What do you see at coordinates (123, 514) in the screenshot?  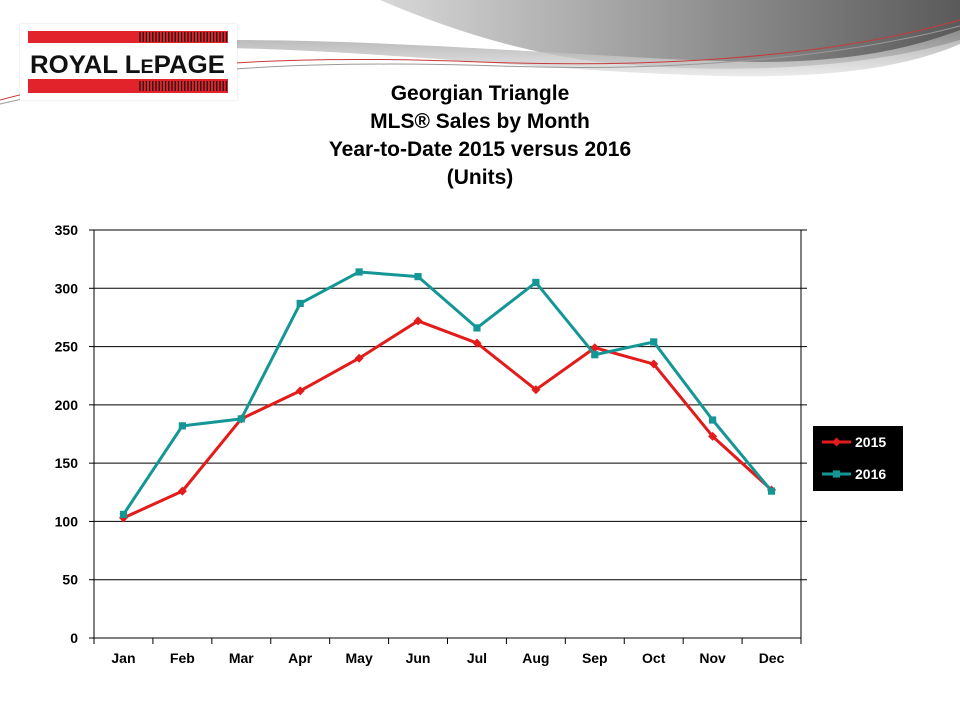 I see `point-2016-jan` at bounding box center [123, 514].